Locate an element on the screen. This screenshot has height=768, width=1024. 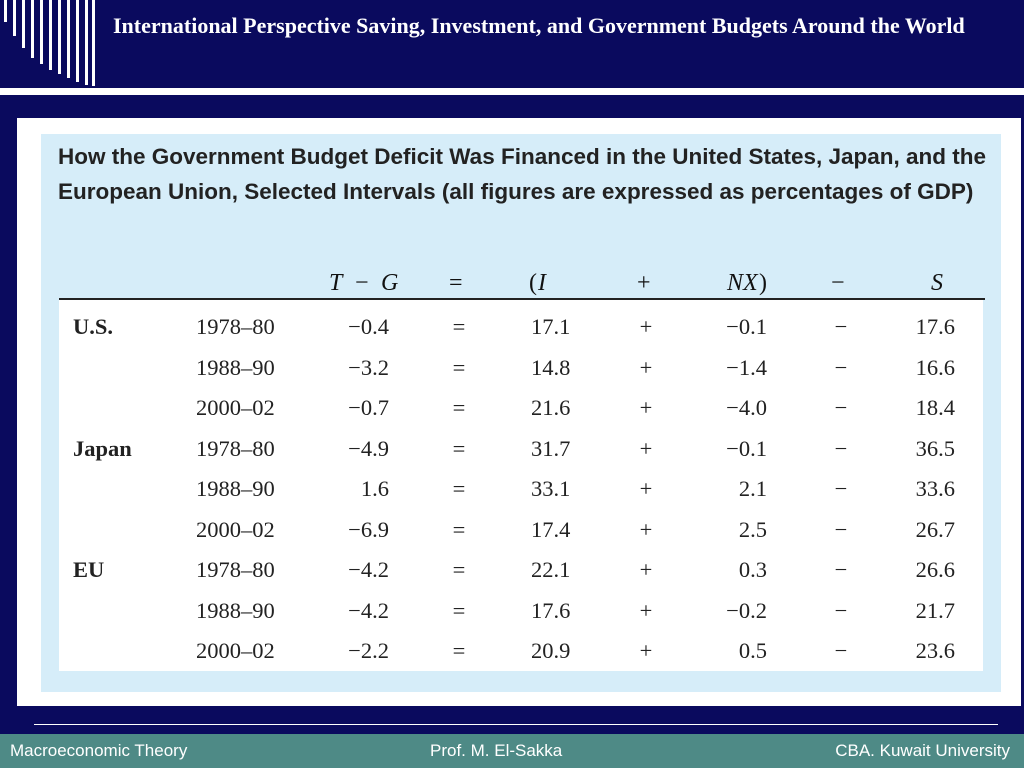
title-divider is located at coordinates (512, 91).